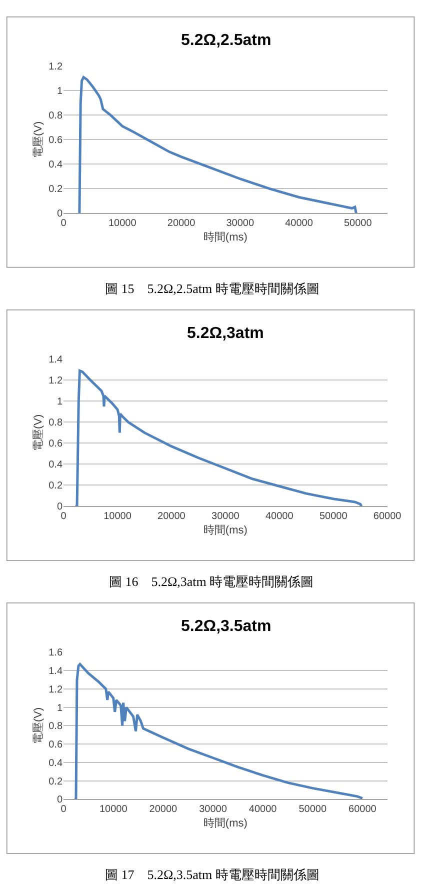  What do you see at coordinates (212, 288) in the screenshot?
I see `caption: 圖 15 5.2Ω,2.5atm 時電壓時間關係圖` at bounding box center [212, 288].